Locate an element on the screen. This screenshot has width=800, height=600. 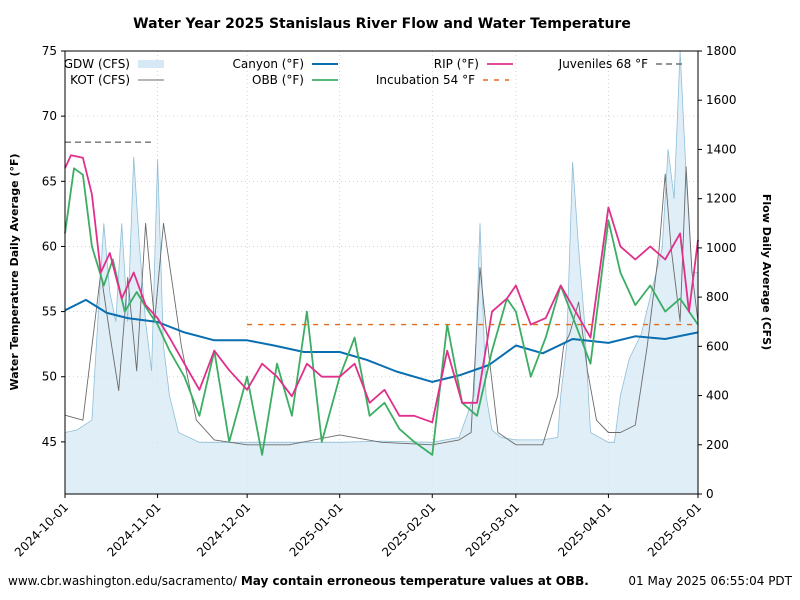
y-tick-label: 55 is located at coordinates (49, 312).